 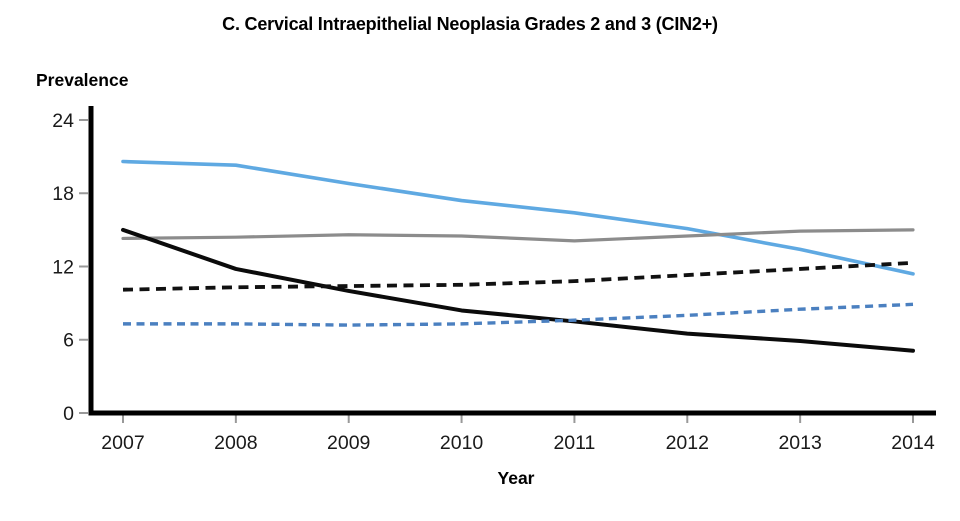 What do you see at coordinates (63, 121) in the screenshot?
I see `y-axis-tick-label: 24` at bounding box center [63, 121].